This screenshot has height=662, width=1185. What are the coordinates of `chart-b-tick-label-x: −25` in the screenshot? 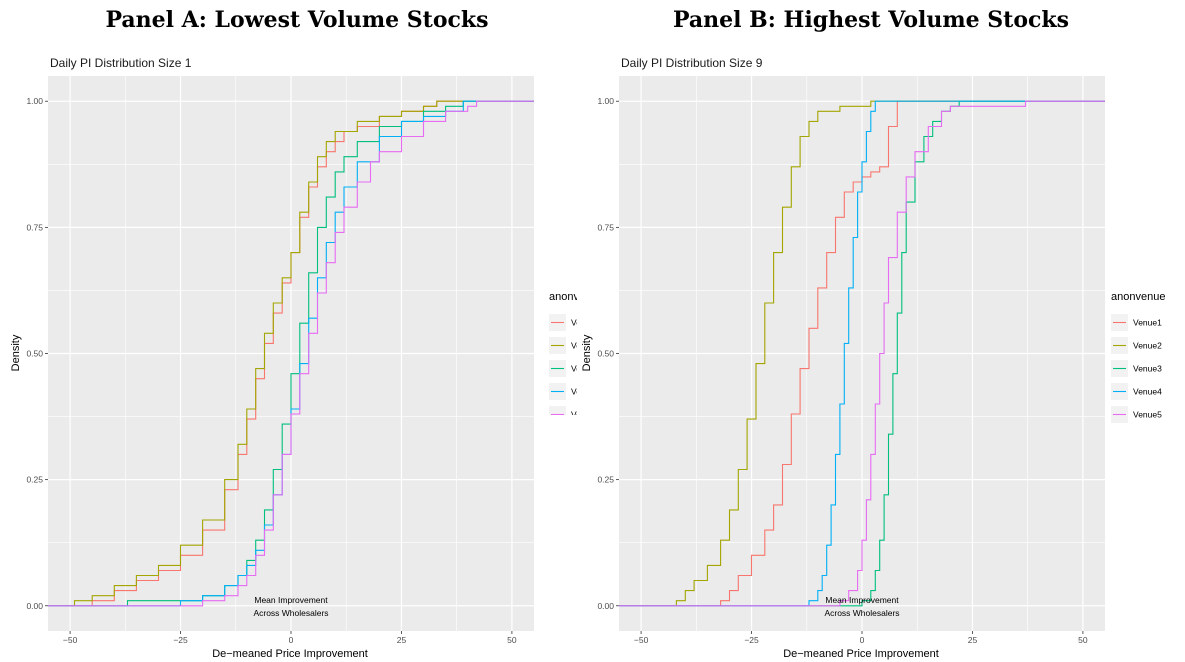 It's located at (751, 640).